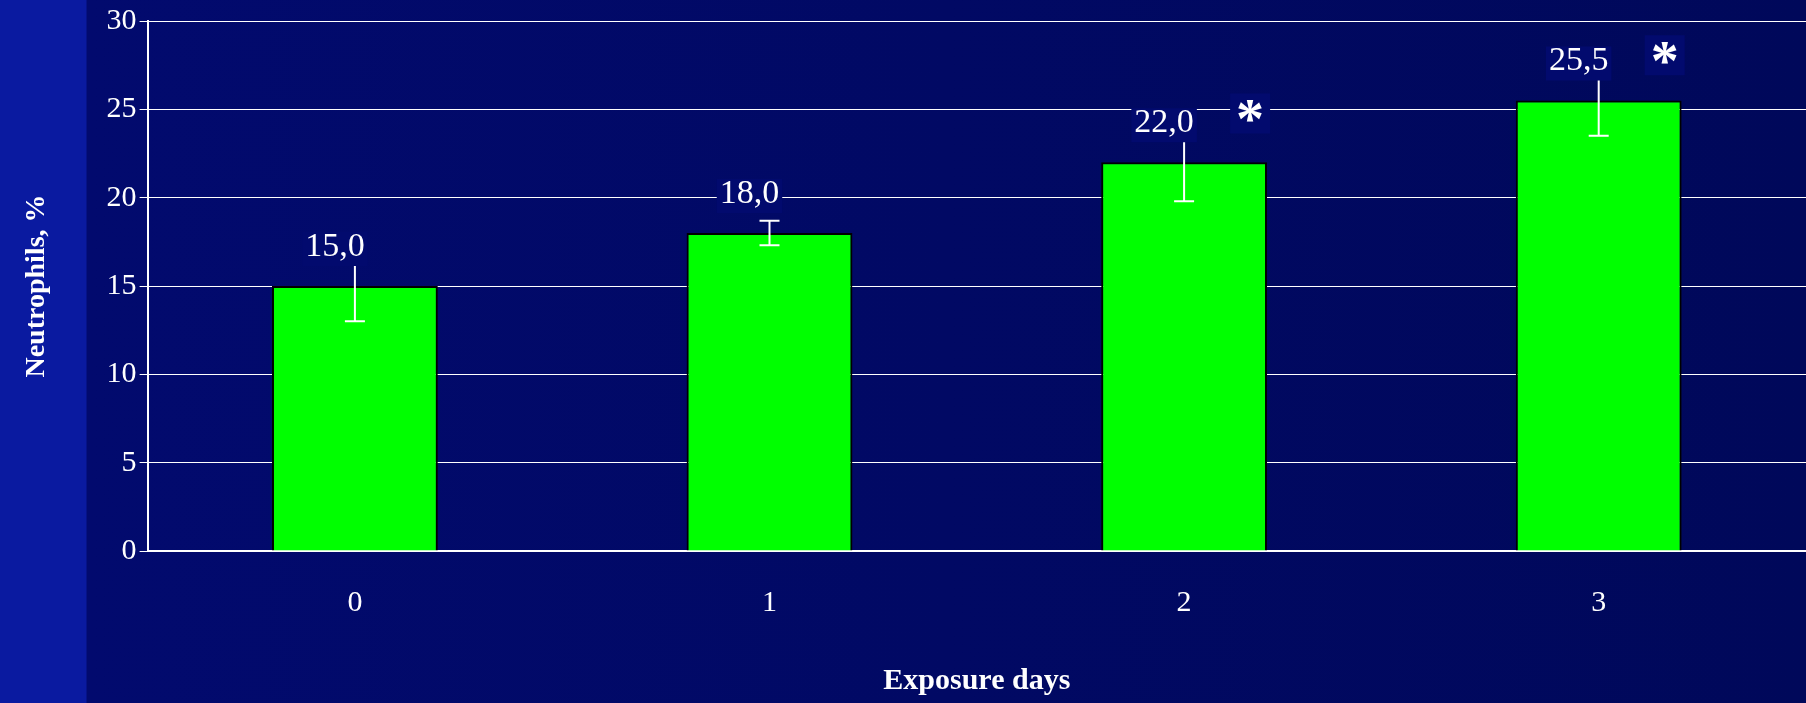 The height and width of the screenshot is (703, 1806). What do you see at coordinates (35, 286) in the screenshot?
I see `y-axis-title: Neutrophils, %` at bounding box center [35, 286].